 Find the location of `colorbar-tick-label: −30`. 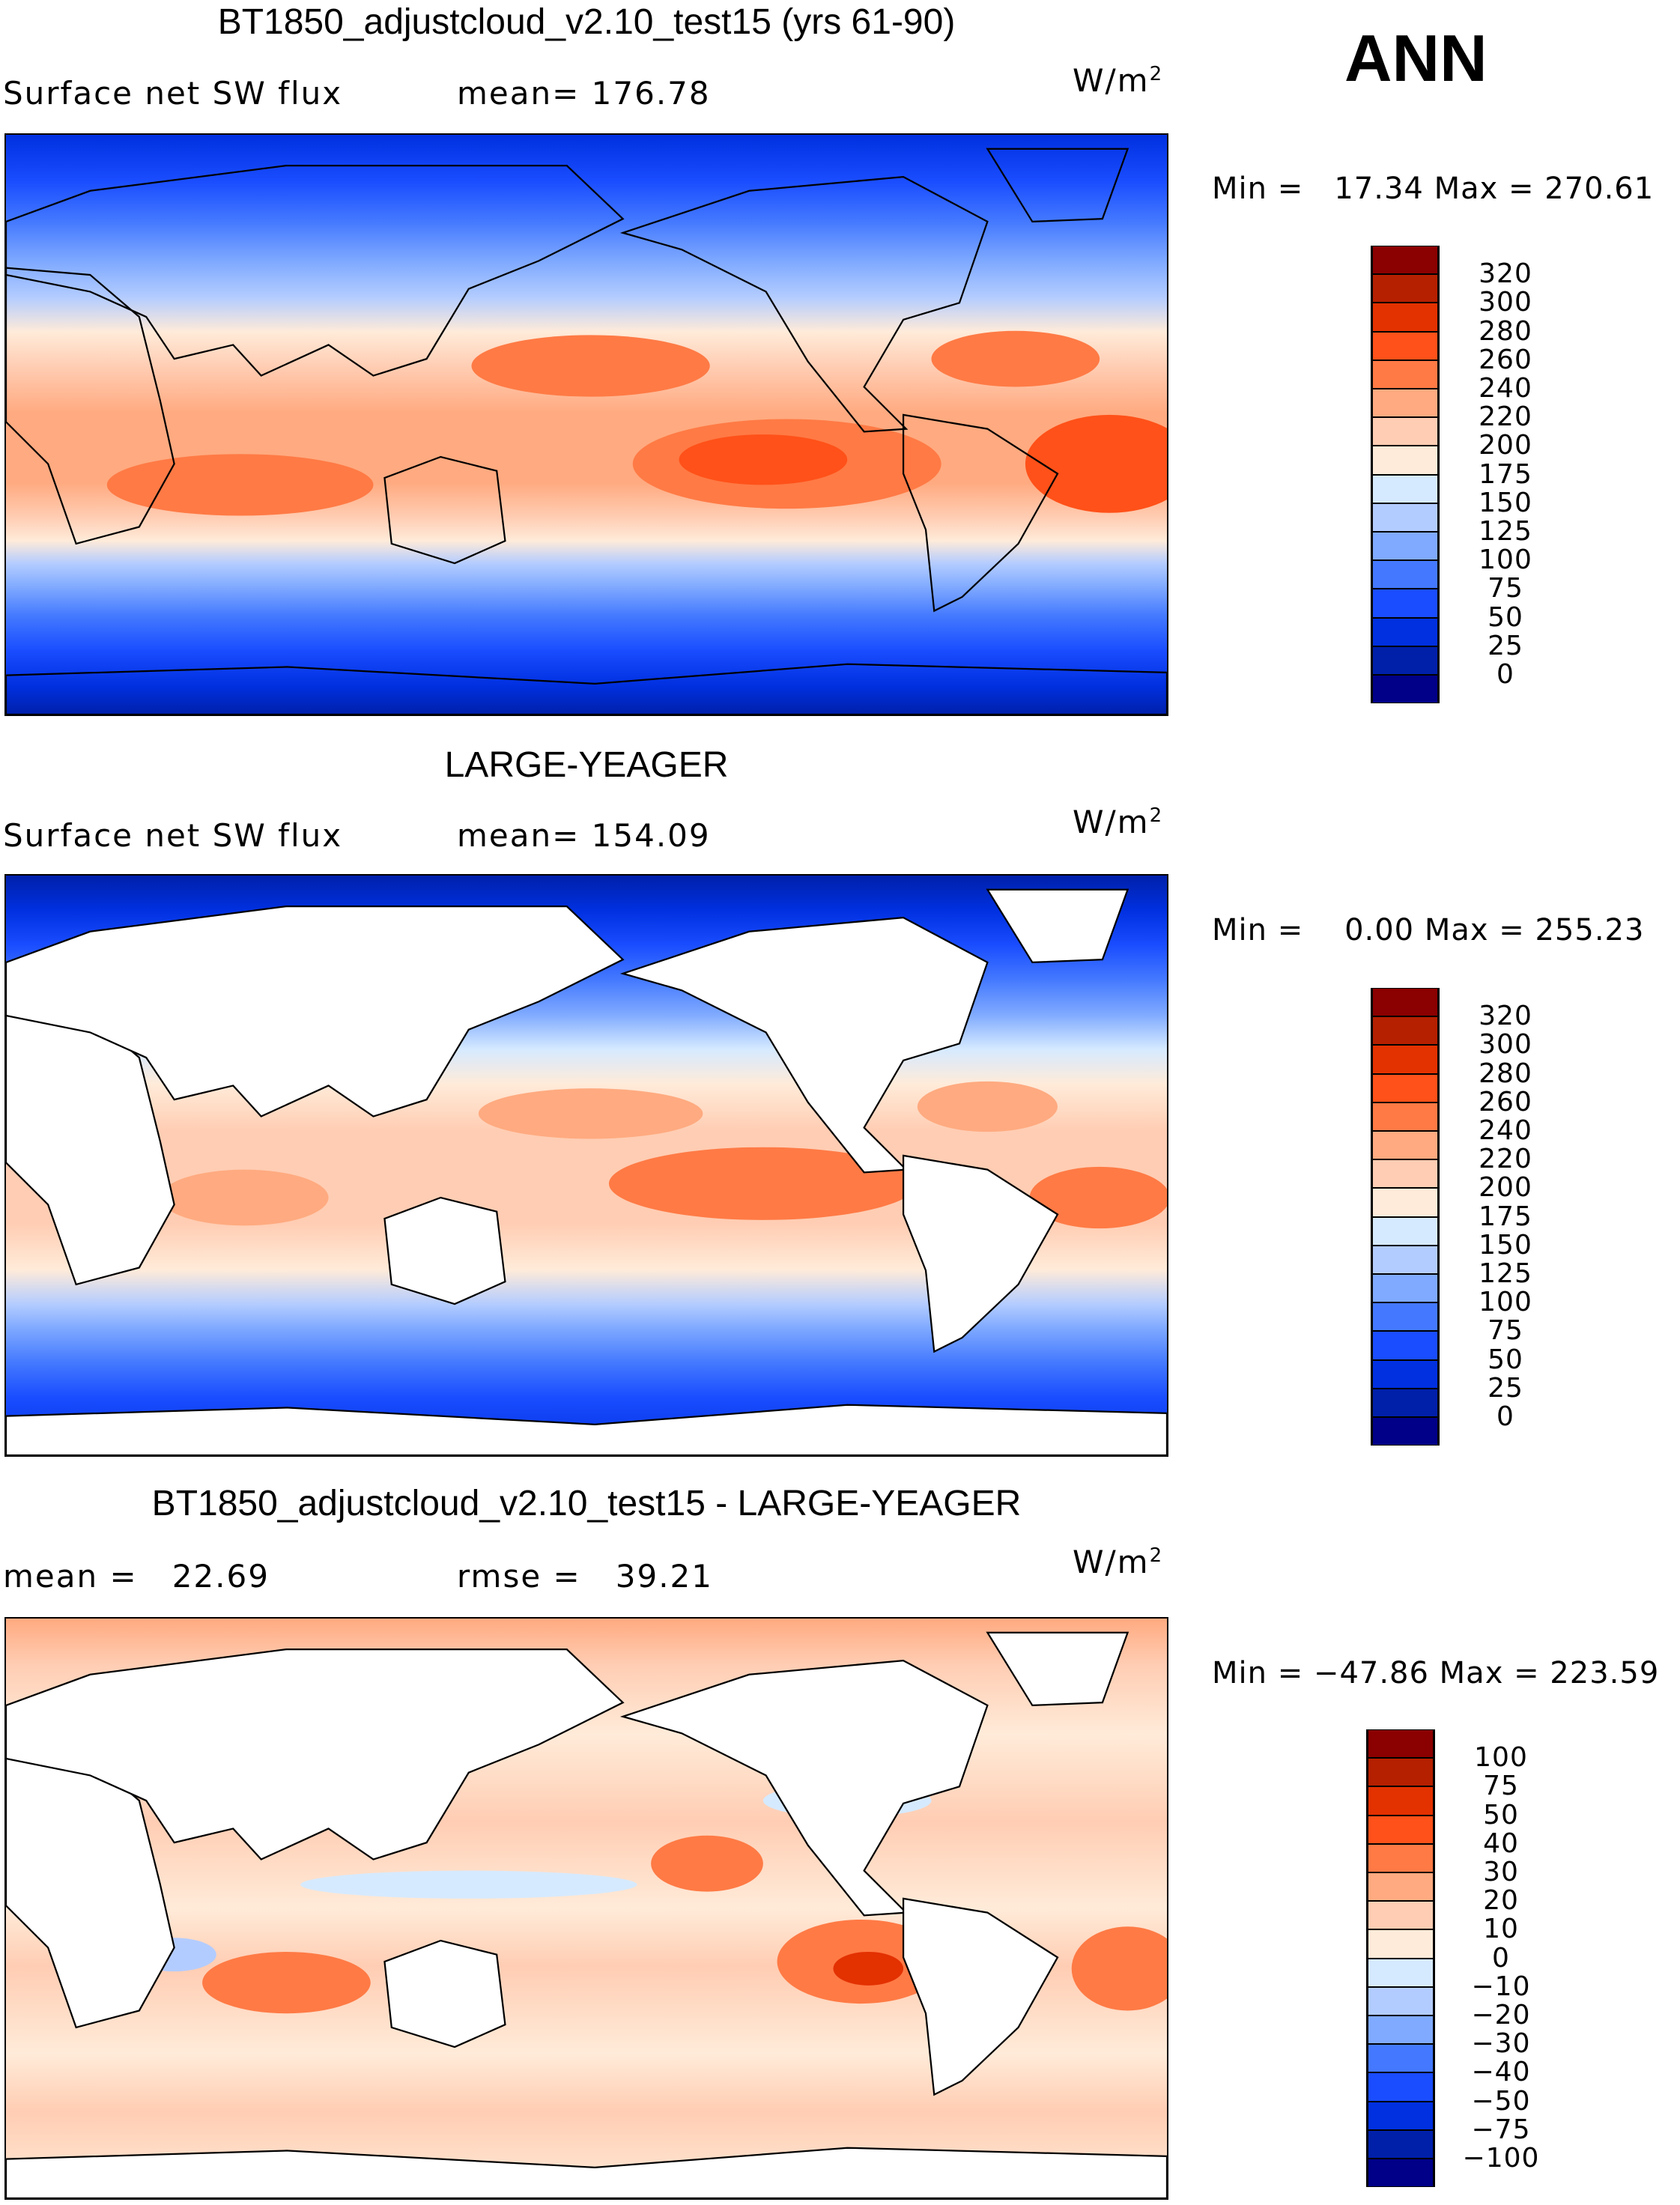

colorbar-tick-label: −30 is located at coordinates (1501, 2044).